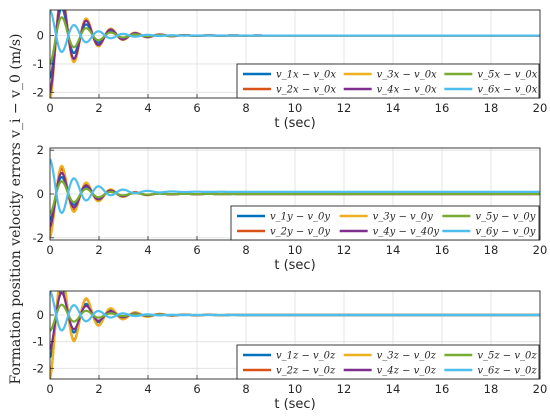 The width and height of the screenshot is (550, 418). Describe the element at coordinates (306, 90) in the screenshot. I see `legend-label-2: v_2x − v_0x` at that location.